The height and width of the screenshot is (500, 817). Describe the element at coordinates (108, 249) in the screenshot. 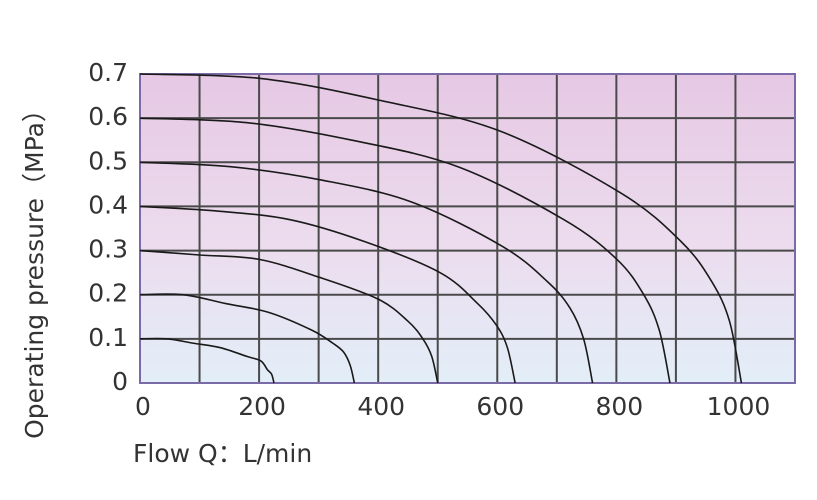

I see `y-tick-label: 0.3` at that location.